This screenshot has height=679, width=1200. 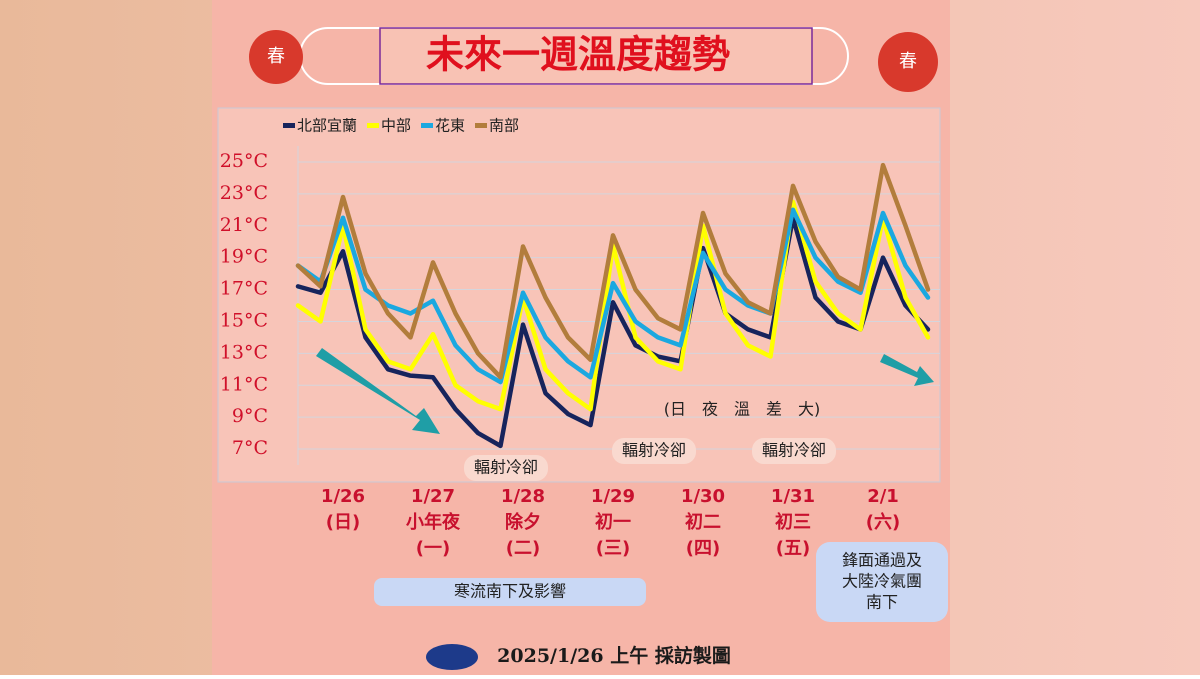 What do you see at coordinates (244, 384) in the screenshot?
I see `y-tick-label: 11°C` at bounding box center [244, 384].